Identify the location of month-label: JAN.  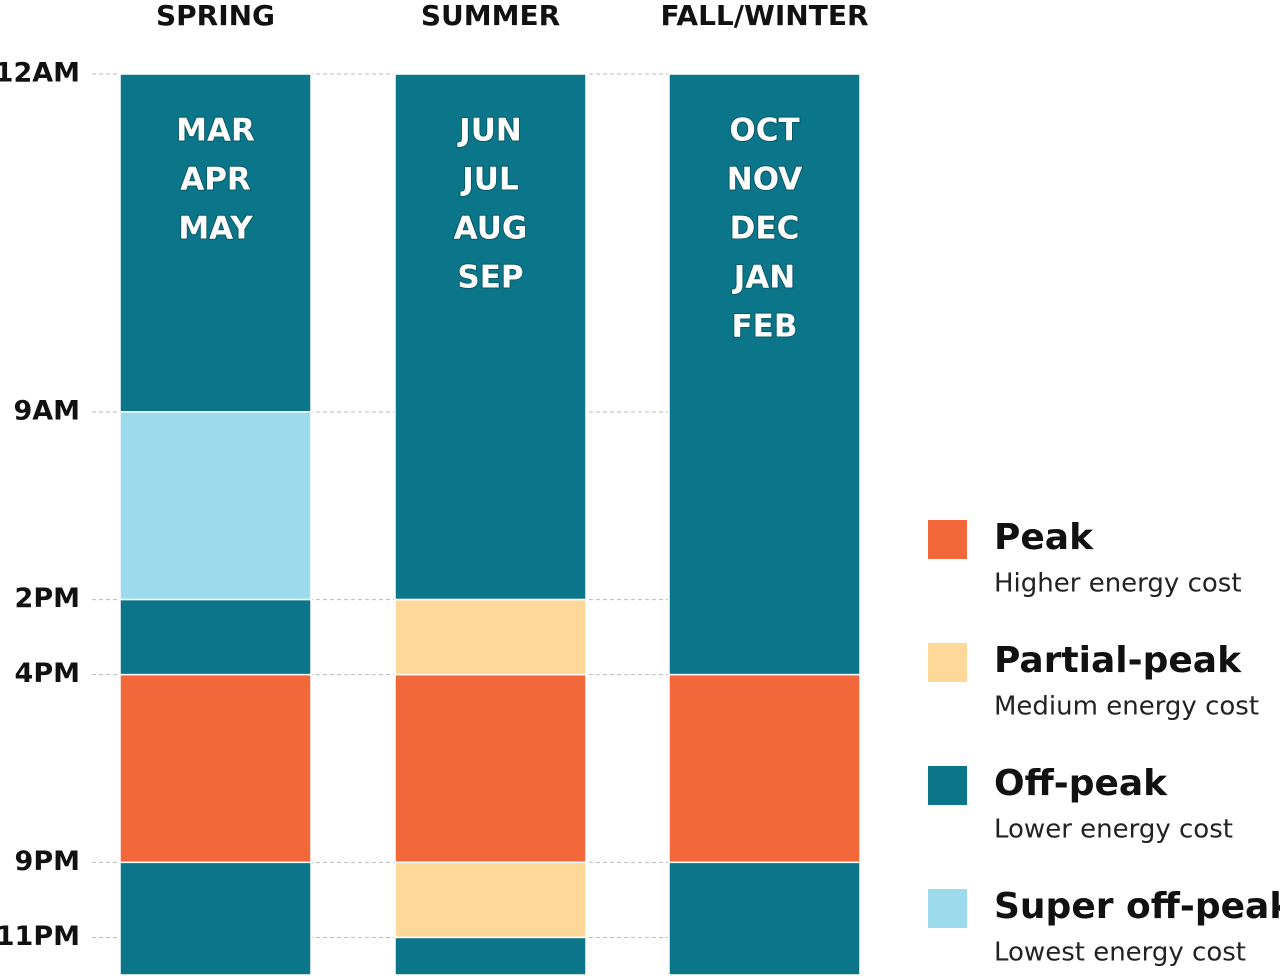
(763, 278).